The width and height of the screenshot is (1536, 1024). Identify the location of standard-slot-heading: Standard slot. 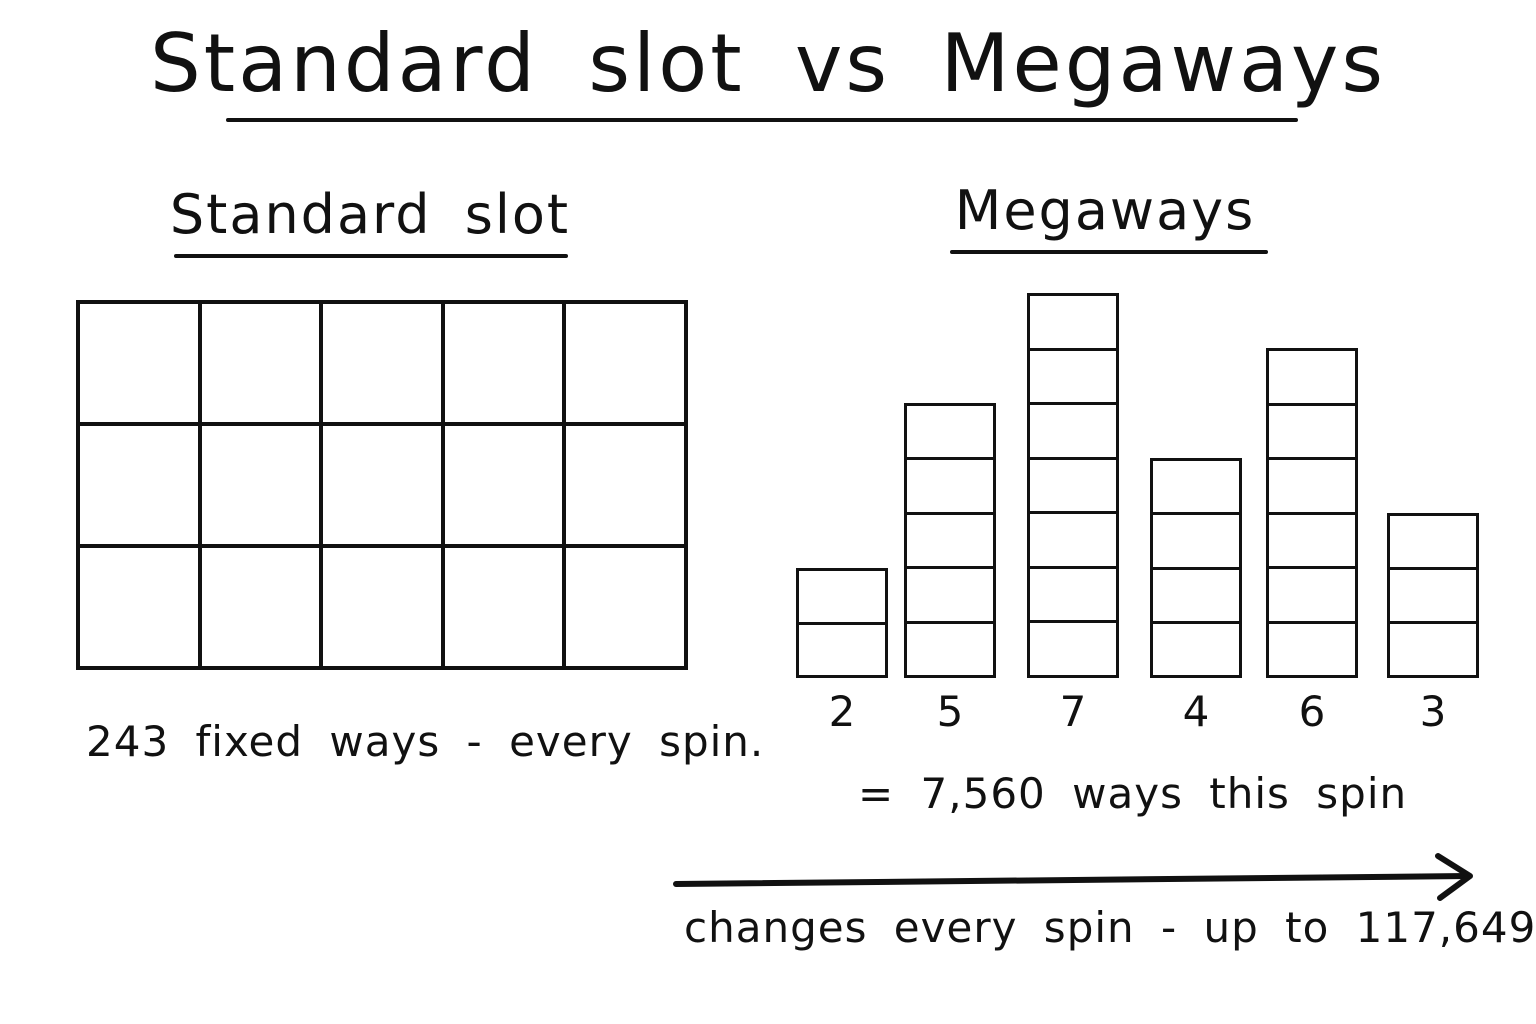
(370, 214).